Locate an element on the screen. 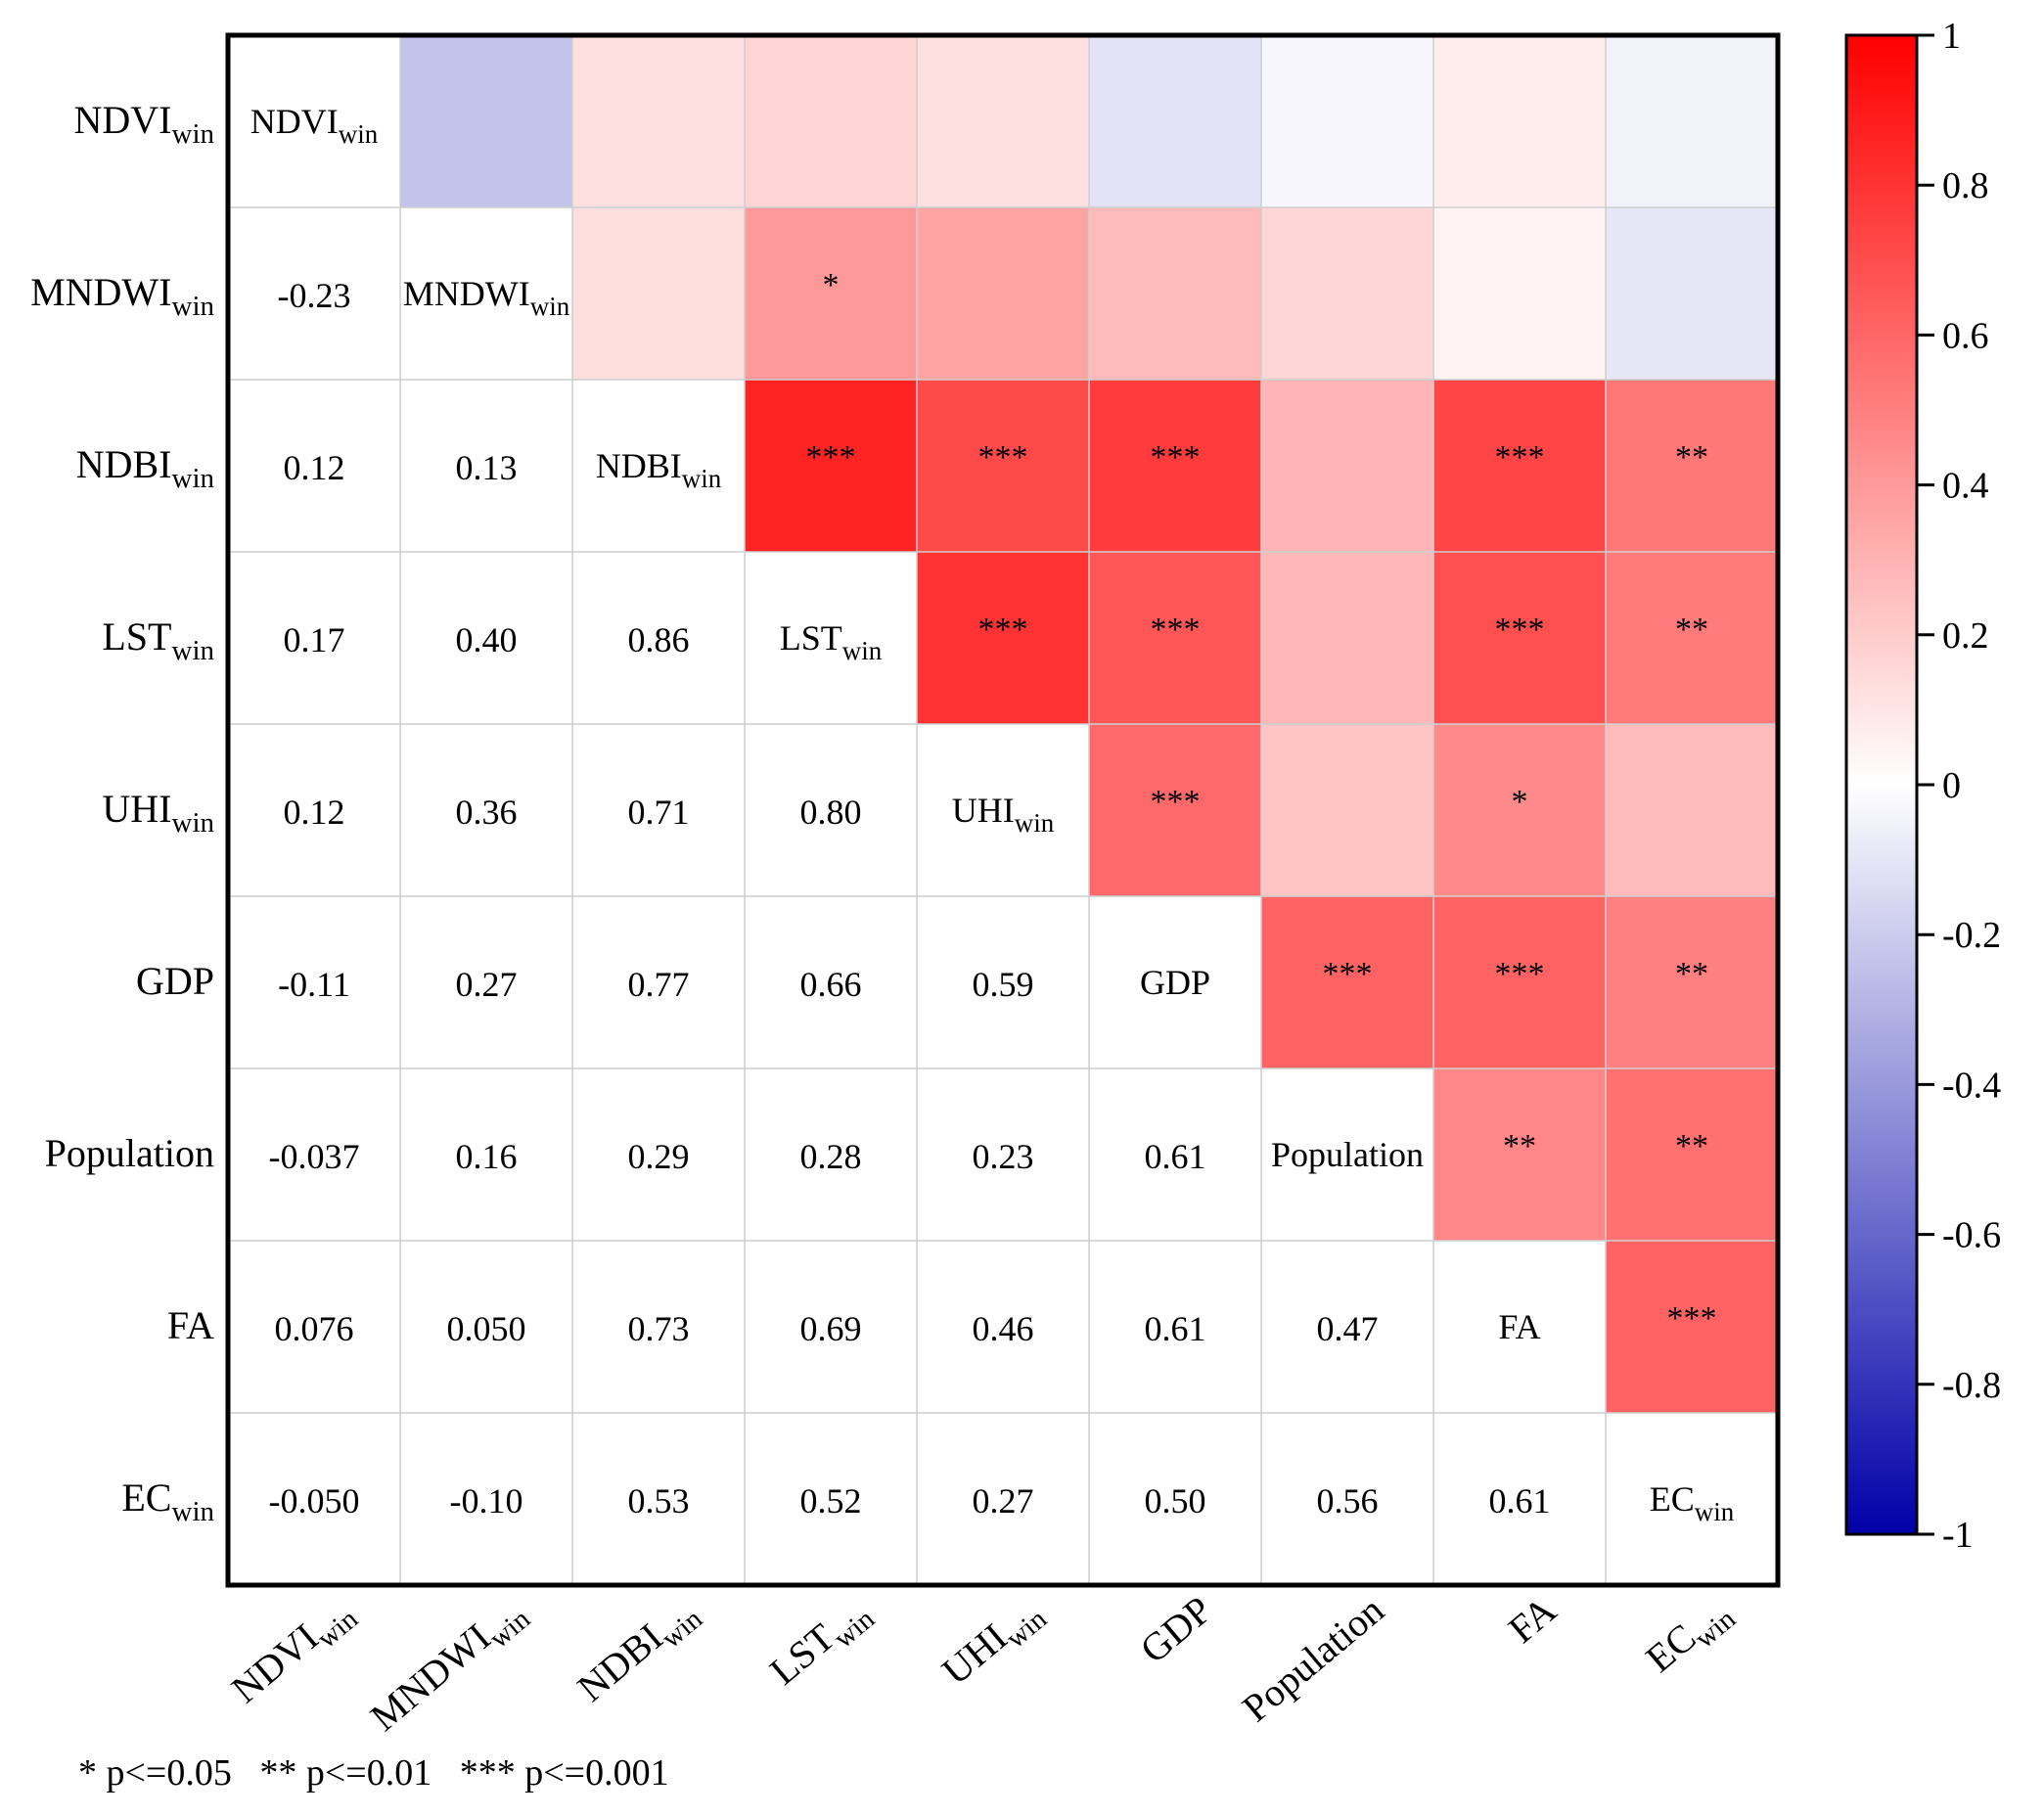 This screenshot has height=1817, width=2044. value-label: 0.86 is located at coordinates (659, 639).